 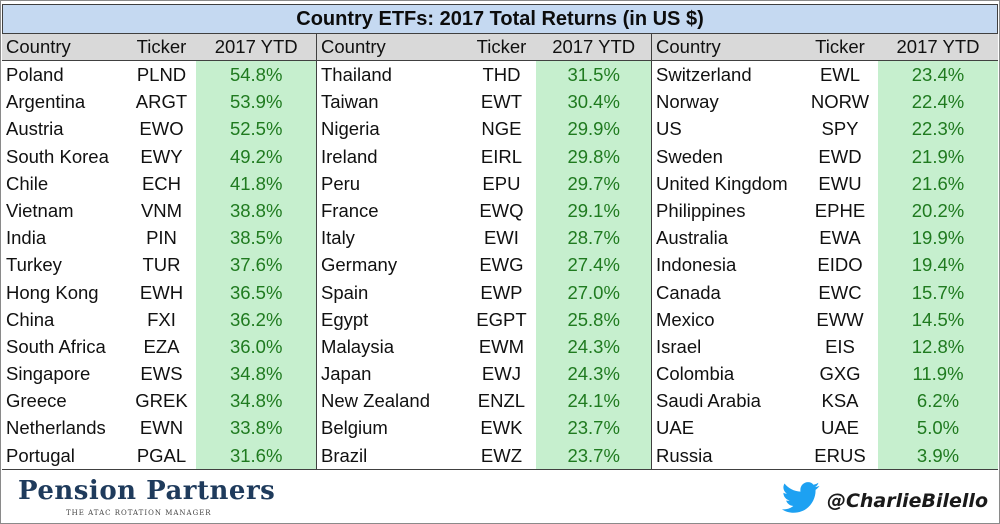 I want to click on country-cell: Hong Kong, so click(x=52, y=292).